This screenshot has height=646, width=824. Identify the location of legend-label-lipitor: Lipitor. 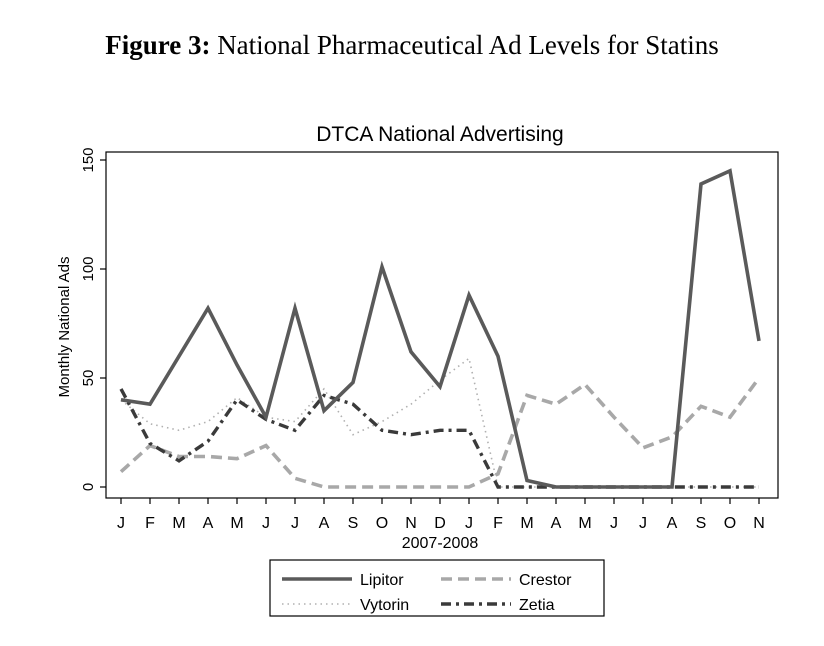
(382, 580).